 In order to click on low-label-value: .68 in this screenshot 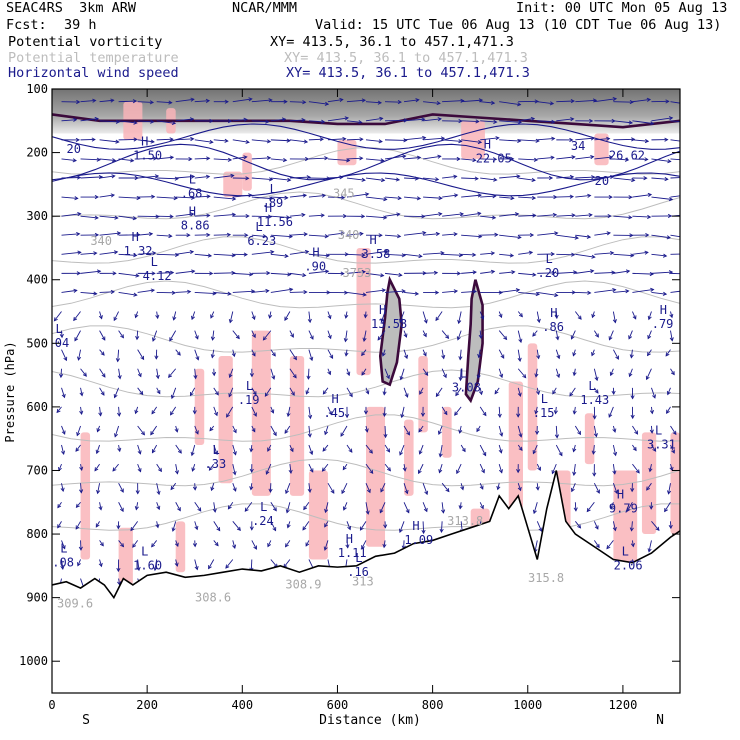, I will do `click(192, 194)`.